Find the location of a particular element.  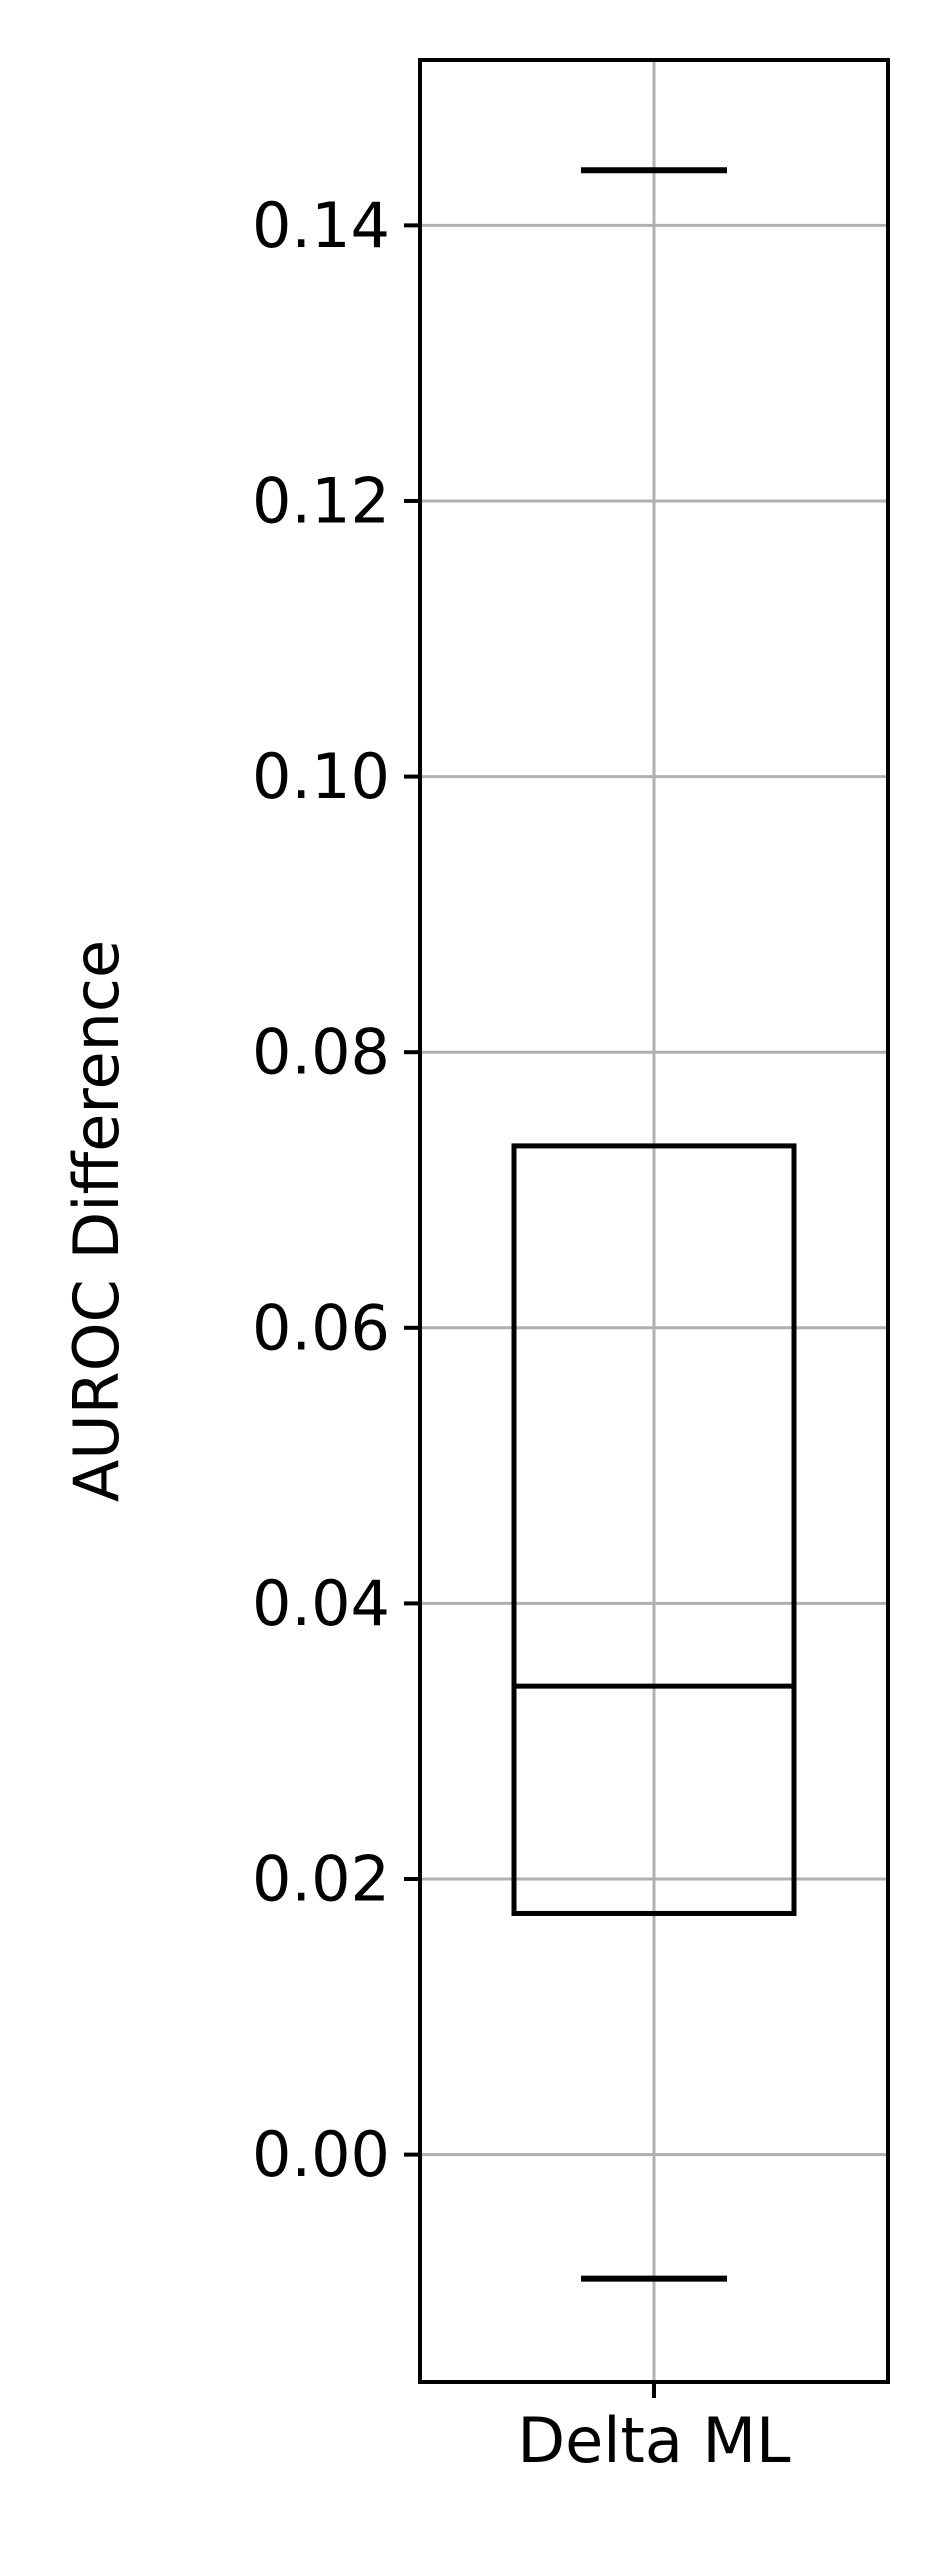

x-axis: Delta ML is located at coordinates (654, 2429).